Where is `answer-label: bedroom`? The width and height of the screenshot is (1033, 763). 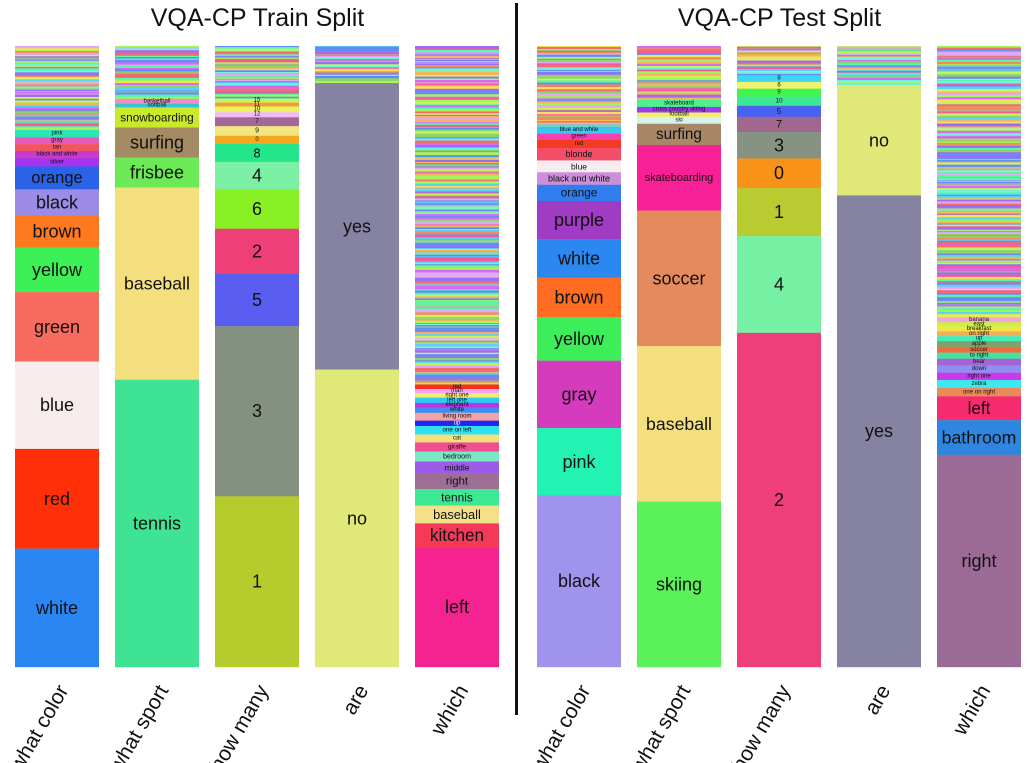
answer-label: bedroom is located at coordinates (457, 457).